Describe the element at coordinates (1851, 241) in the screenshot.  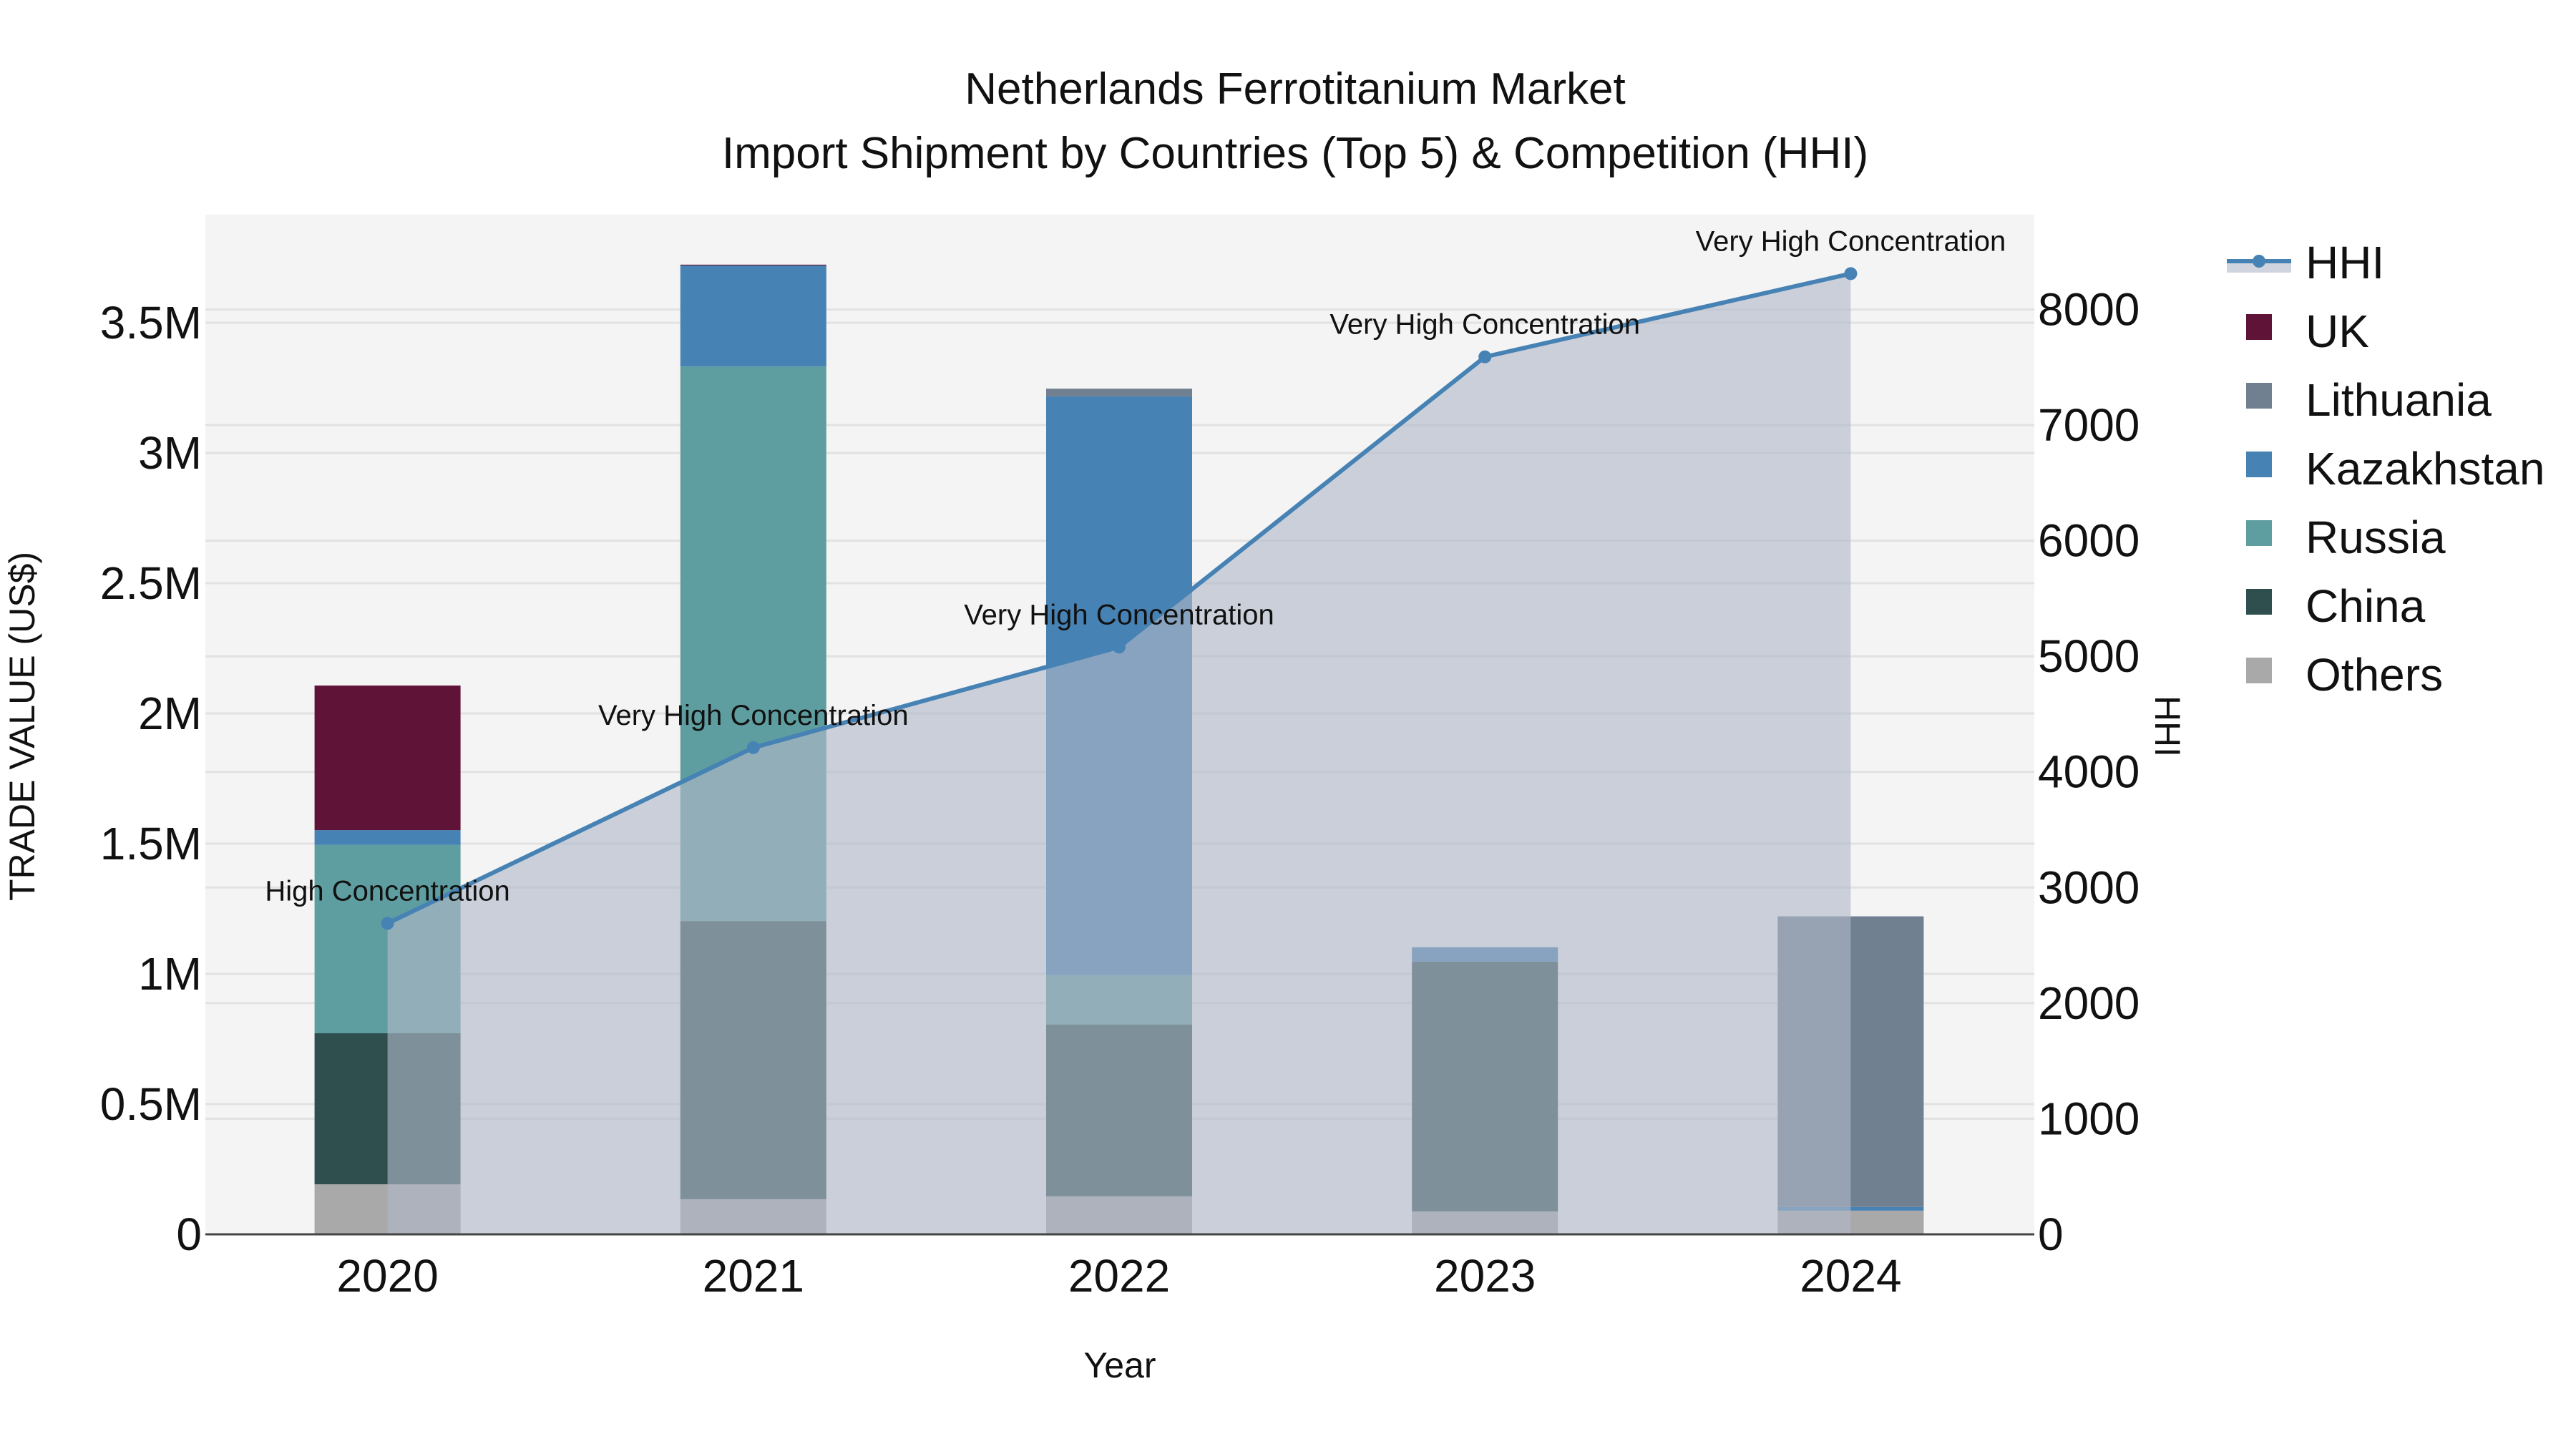
I see `hhi-annotation-2024: Very High Concentration` at that location.